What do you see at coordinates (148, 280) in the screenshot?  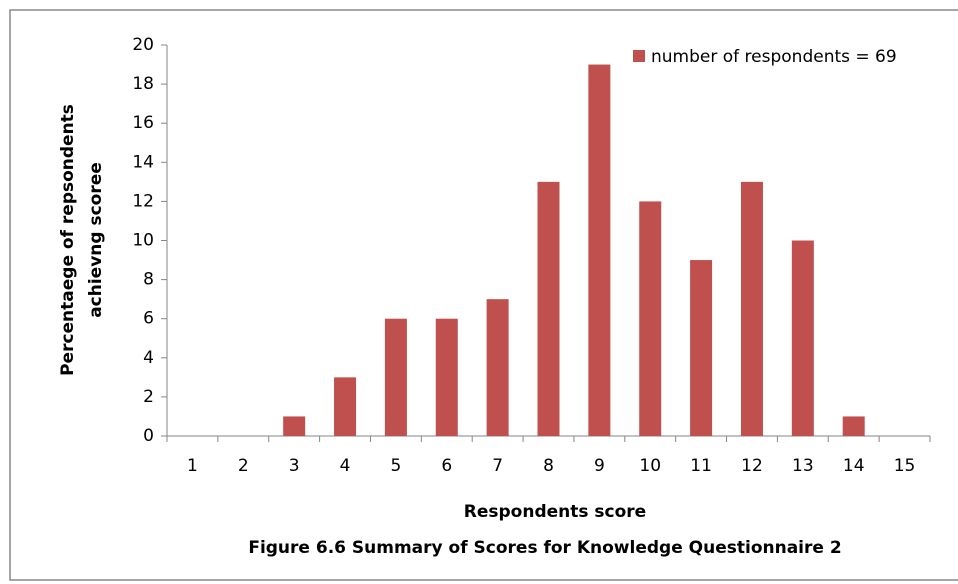 I see `y-tick-label: 8` at bounding box center [148, 280].